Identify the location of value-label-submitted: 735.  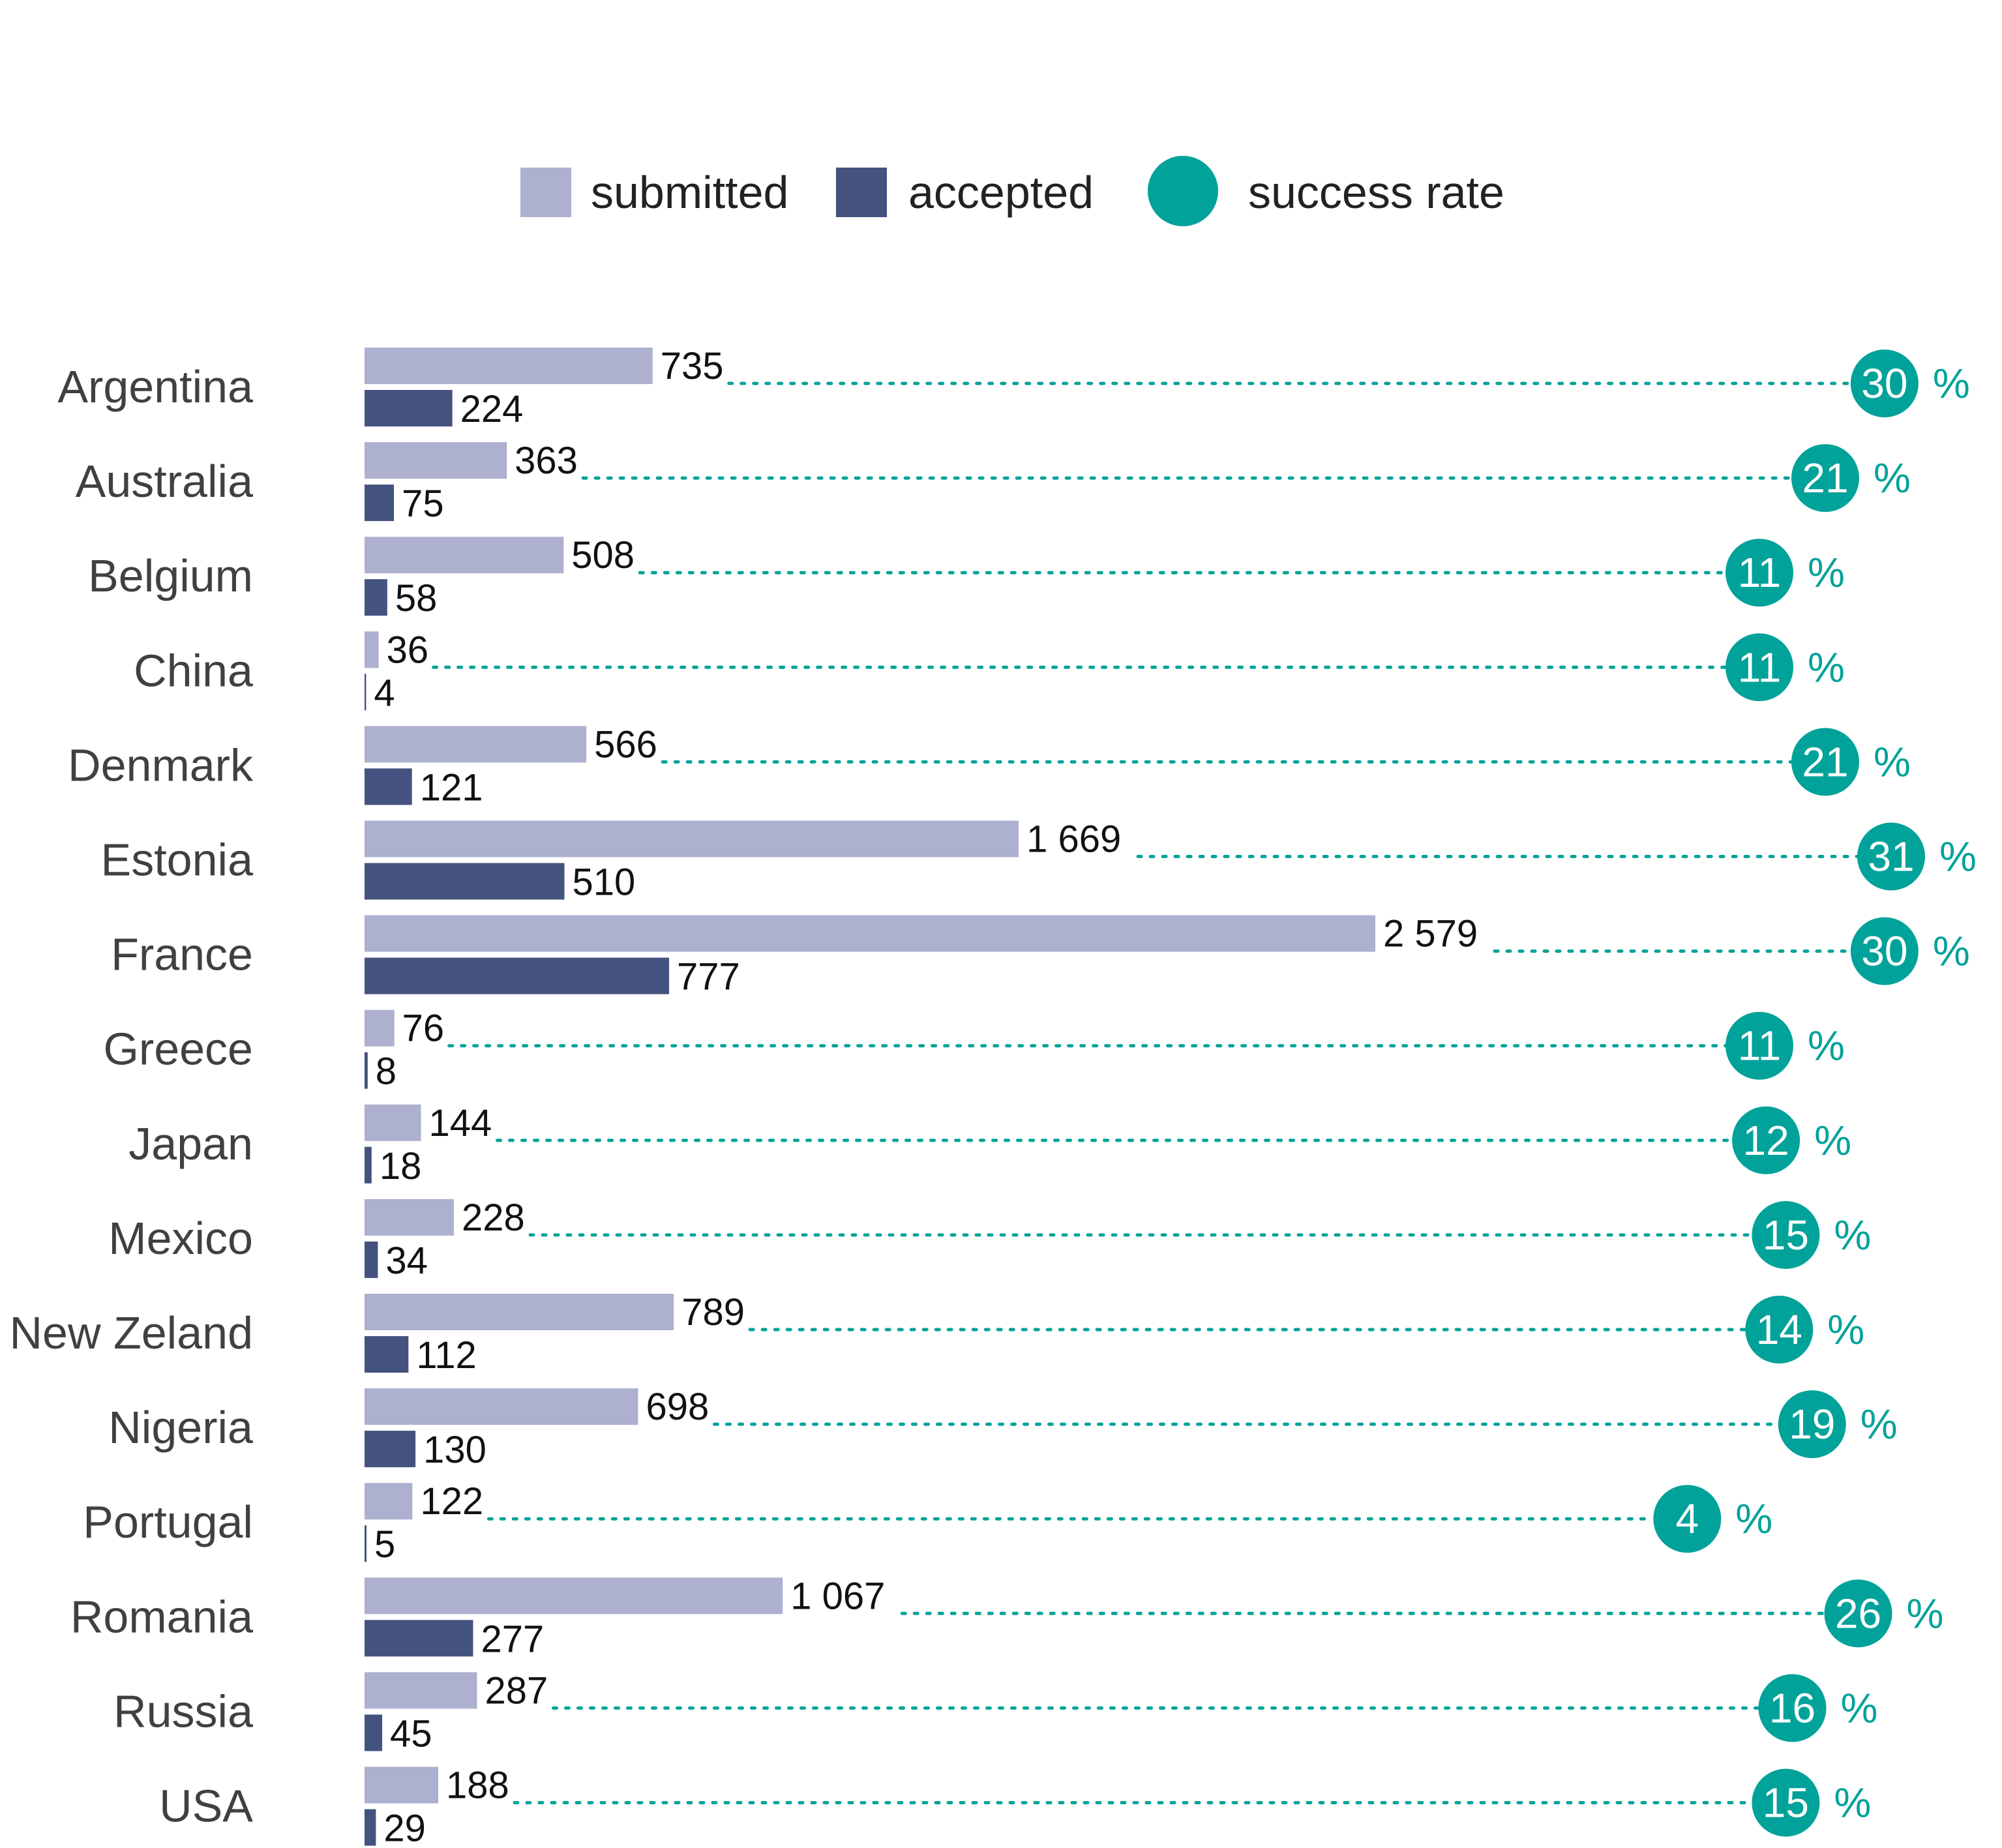
(692, 366).